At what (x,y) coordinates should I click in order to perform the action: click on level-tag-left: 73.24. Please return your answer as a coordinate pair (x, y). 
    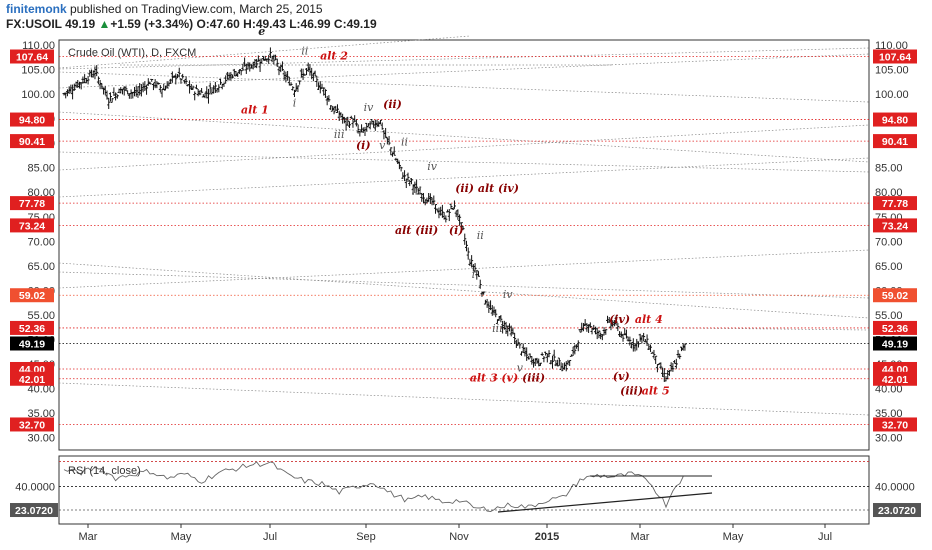
    Looking at the image, I should click on (32, 226).